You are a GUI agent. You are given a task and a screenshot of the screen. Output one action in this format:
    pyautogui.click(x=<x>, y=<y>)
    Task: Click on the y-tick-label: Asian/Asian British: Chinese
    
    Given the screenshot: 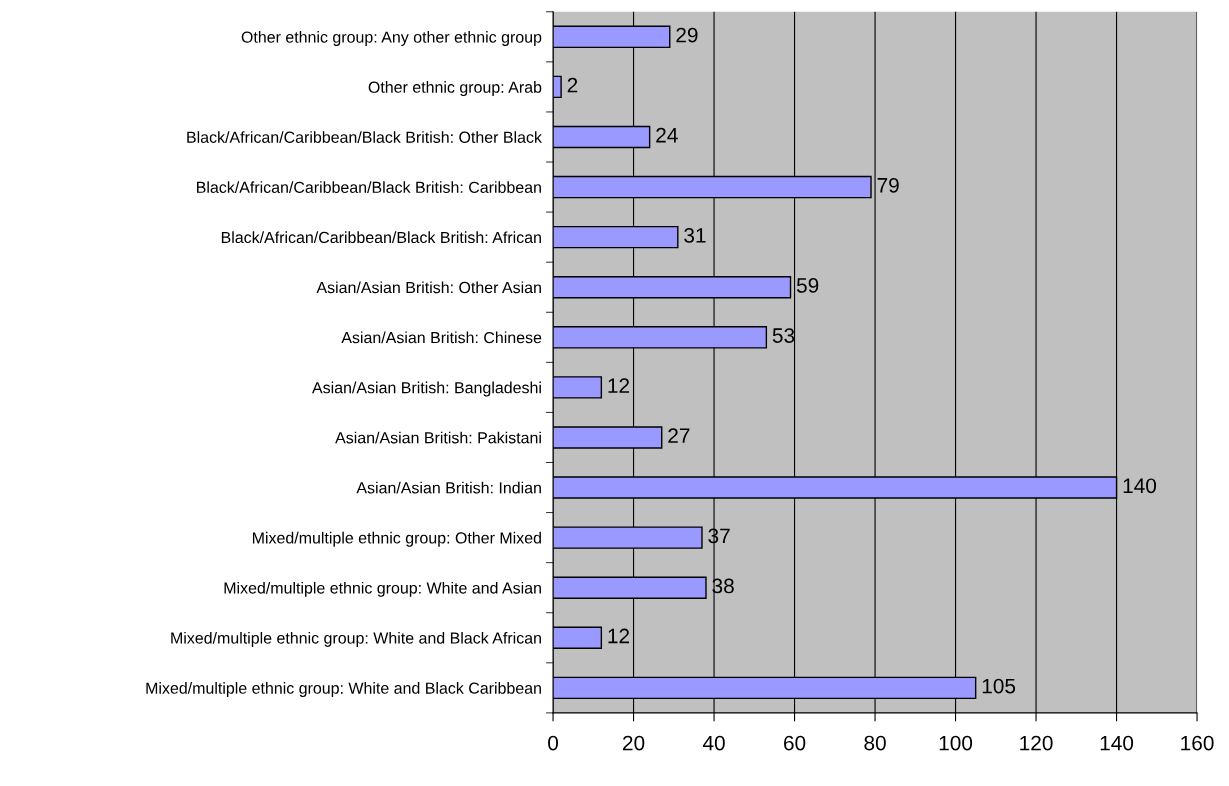 What is the action you would take?
    pyautogui.click(x=441, y=337)
    